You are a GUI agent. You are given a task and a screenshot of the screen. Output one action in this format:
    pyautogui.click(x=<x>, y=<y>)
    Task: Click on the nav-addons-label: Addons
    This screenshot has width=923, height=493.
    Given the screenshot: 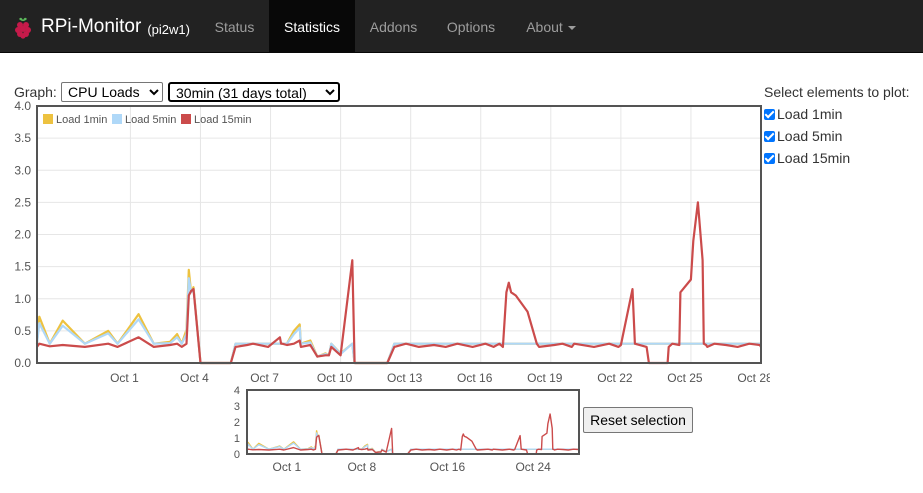 What is the action you would take?
    pyautogui.click(x=393, y=26)
    